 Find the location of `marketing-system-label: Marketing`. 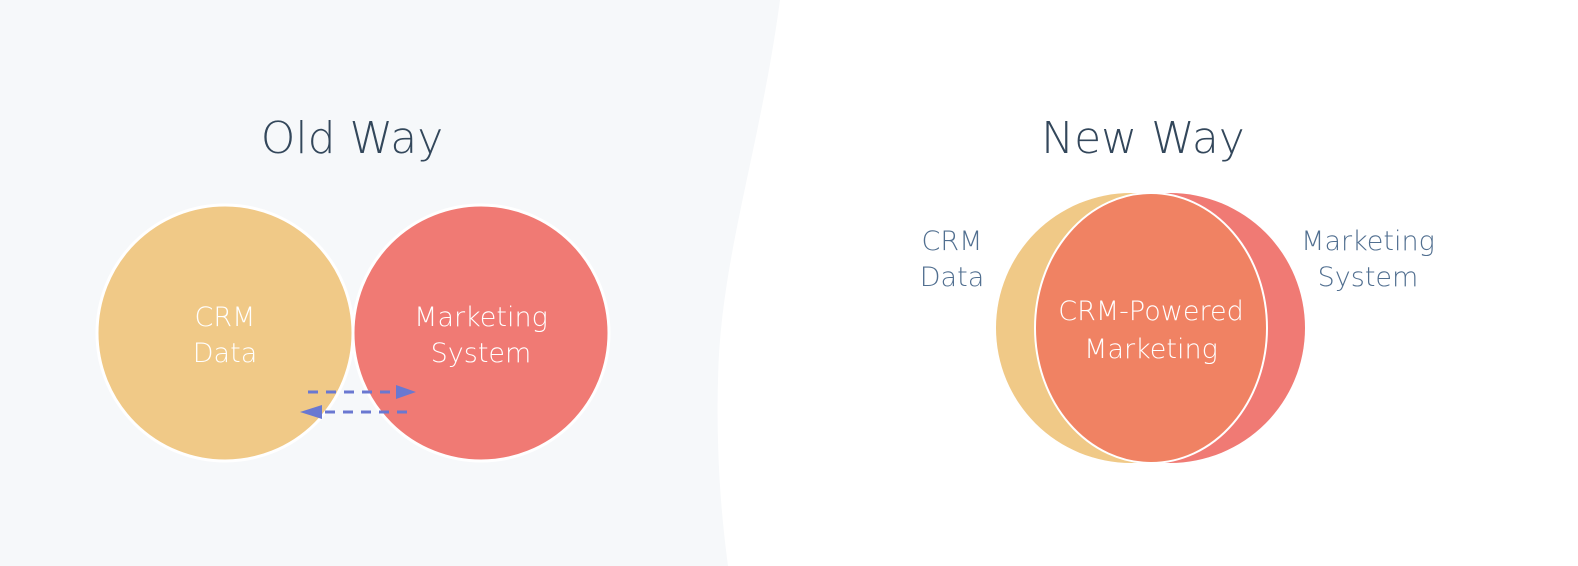

marketing-system-label: Marketing is located at coordinates (481, 317).